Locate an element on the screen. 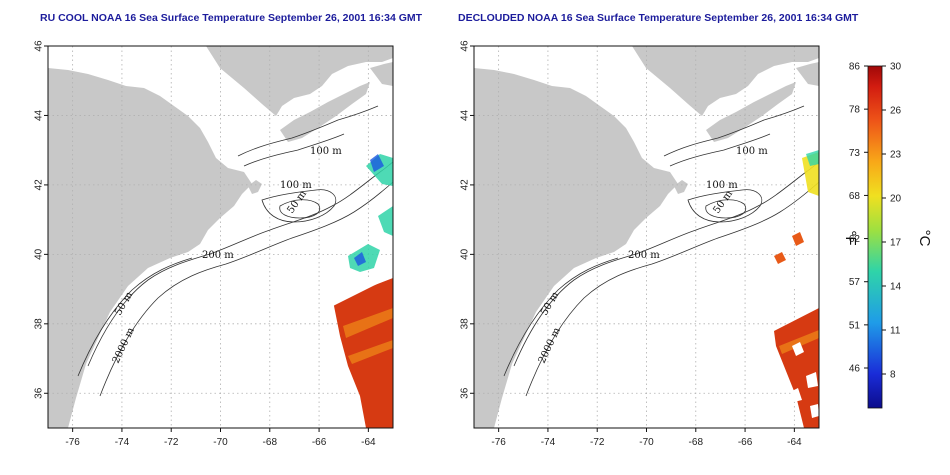 The height and width of the screenshot is (475, 950). celsius-tick-label: 23 is located at coordinates (896, 155).